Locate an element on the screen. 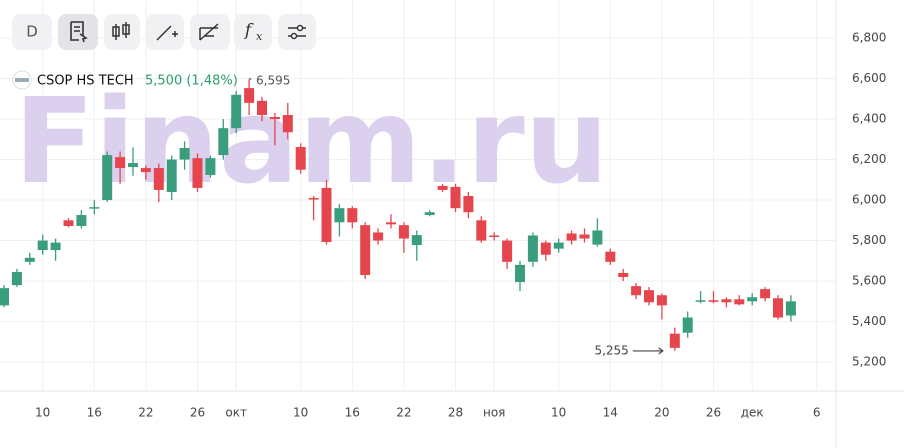  y-tick-label: 6,000 is located at coordinates (869, 200).